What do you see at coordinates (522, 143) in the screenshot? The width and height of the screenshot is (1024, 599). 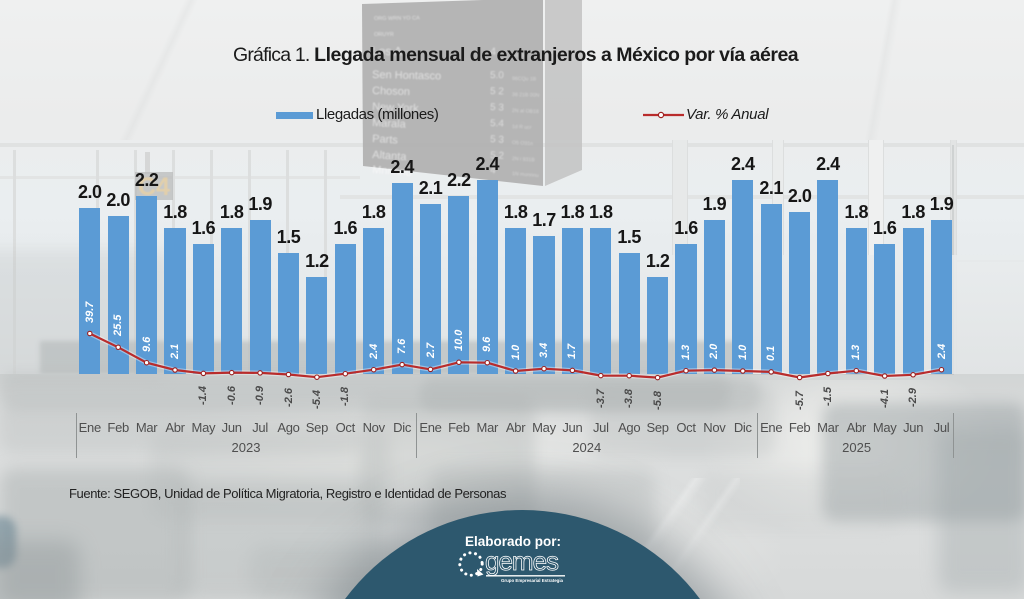 I see `svg-text: O5 O31n` at bounding box center [522, 143].